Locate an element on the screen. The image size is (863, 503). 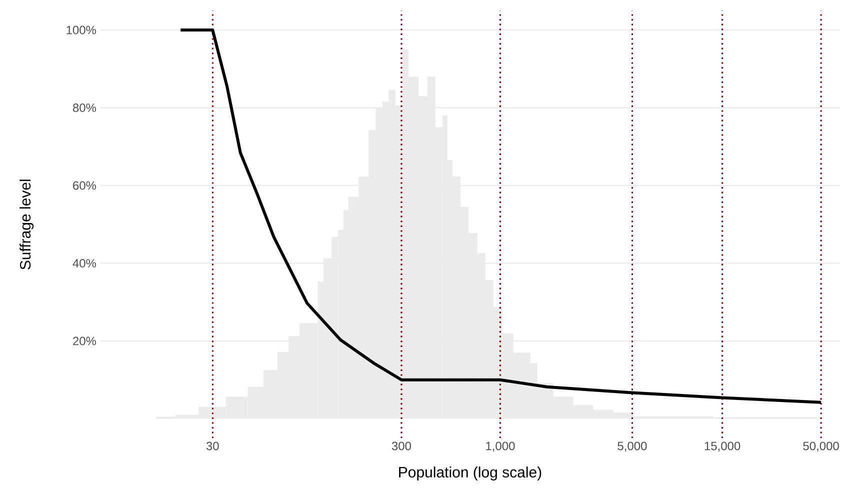
x-tick-label: 15,000 is located at coordinates (722, 447).